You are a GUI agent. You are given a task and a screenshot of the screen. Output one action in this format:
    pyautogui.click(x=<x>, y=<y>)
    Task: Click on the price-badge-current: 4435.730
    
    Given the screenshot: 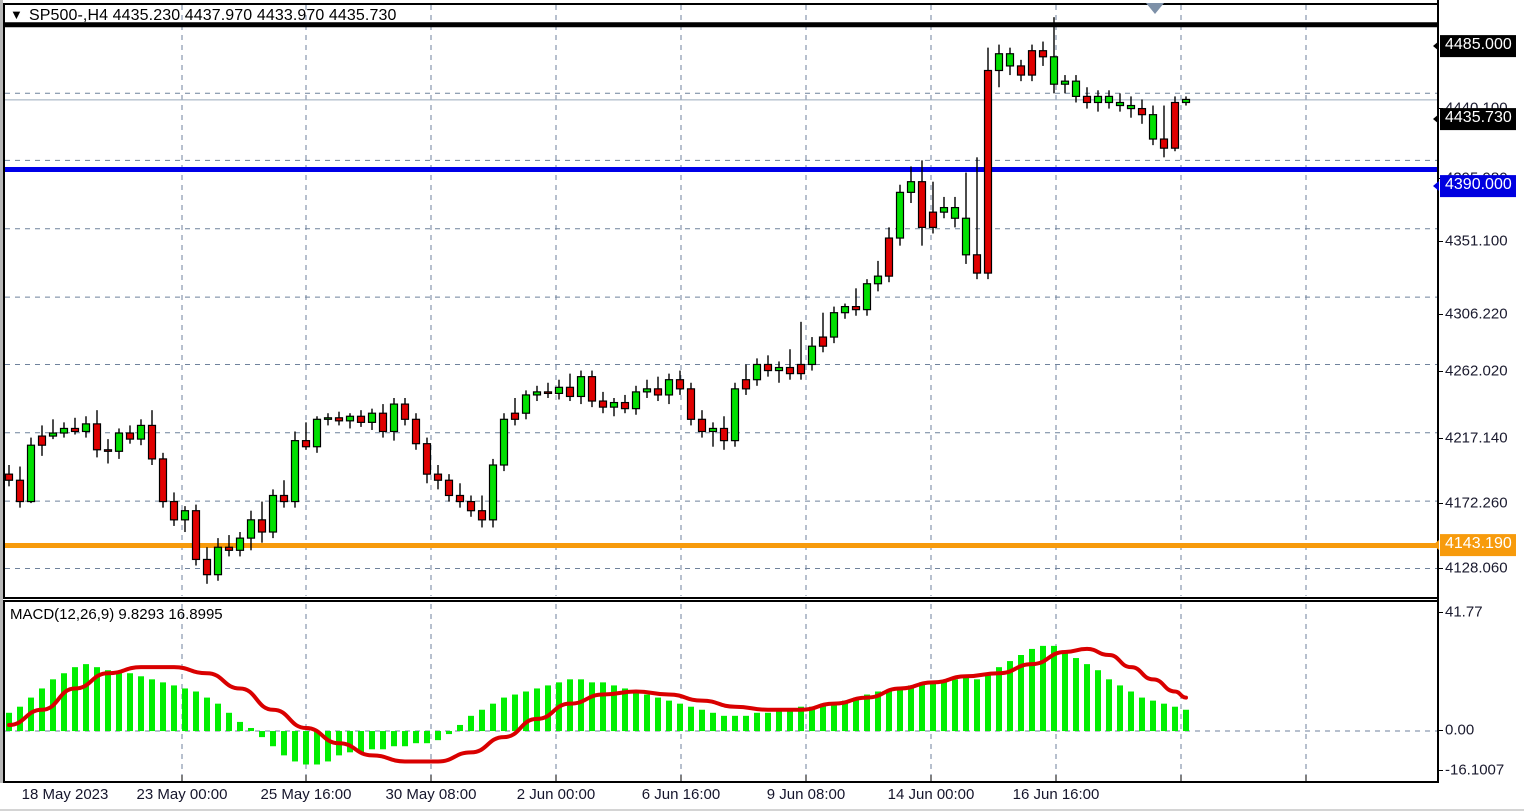 What is the action you would take?
    pyautogui.click(x=1478, y=119)
    